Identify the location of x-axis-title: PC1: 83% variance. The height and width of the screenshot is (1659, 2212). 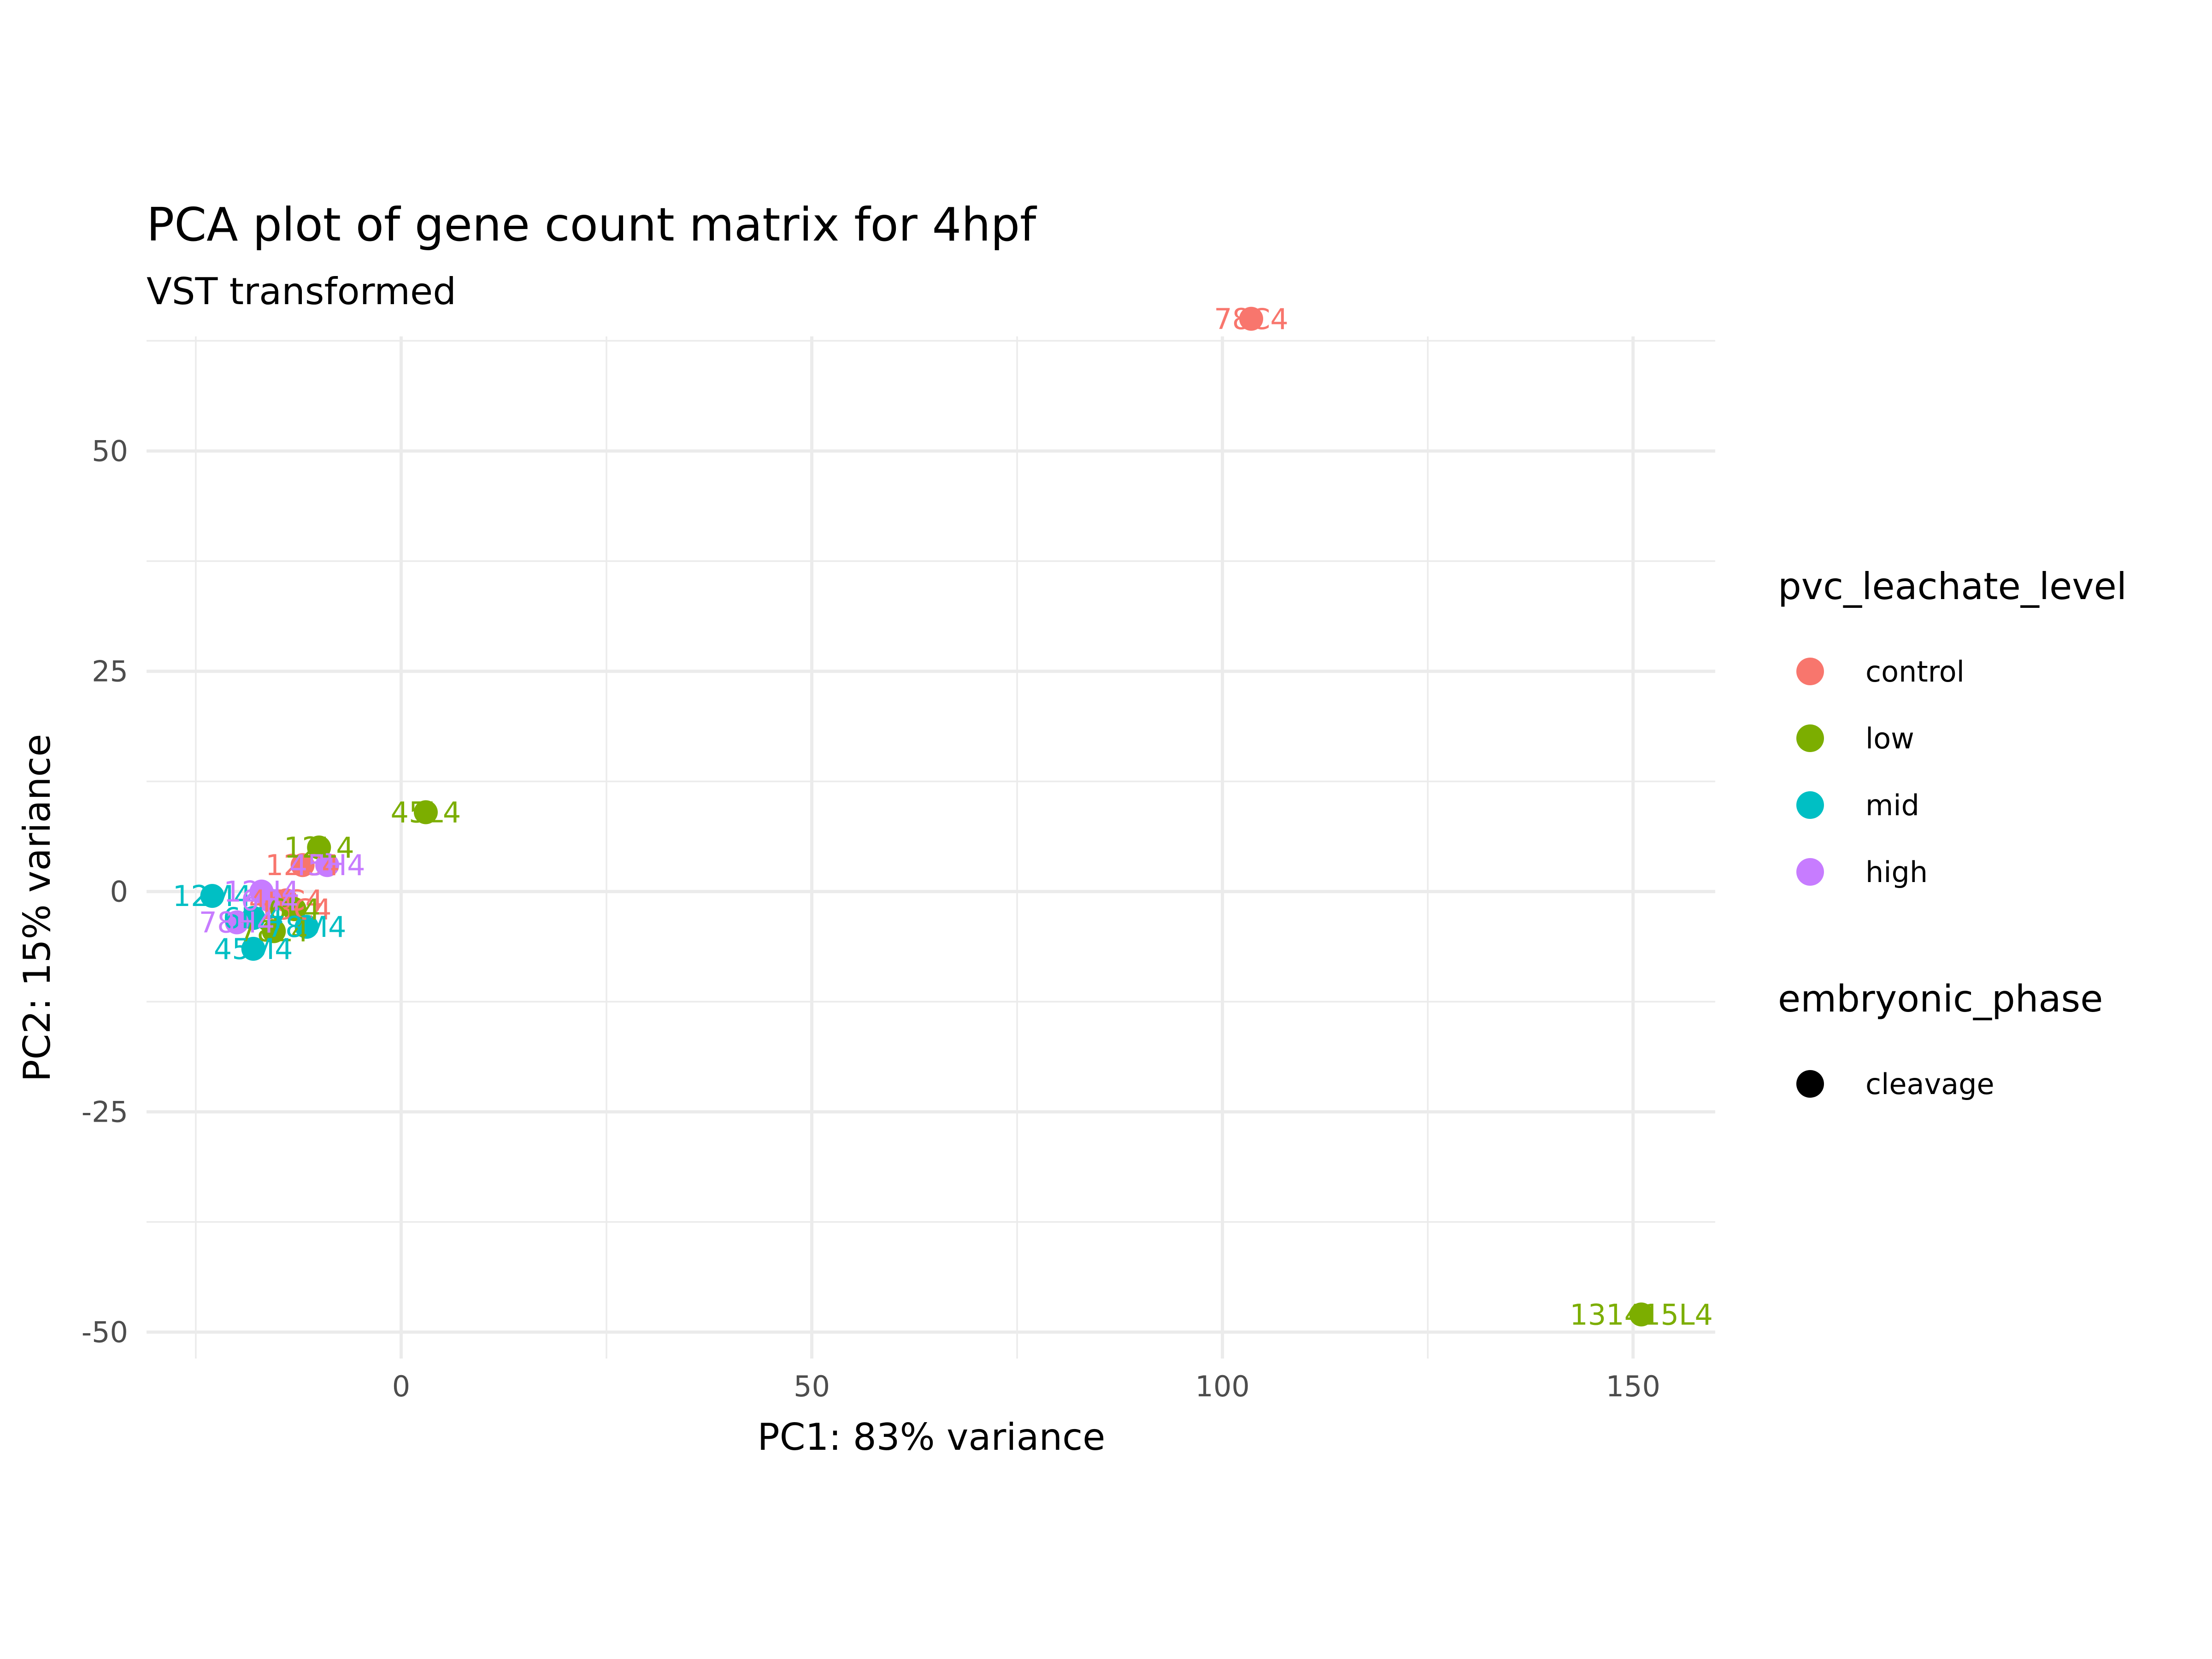
(931, 1437).